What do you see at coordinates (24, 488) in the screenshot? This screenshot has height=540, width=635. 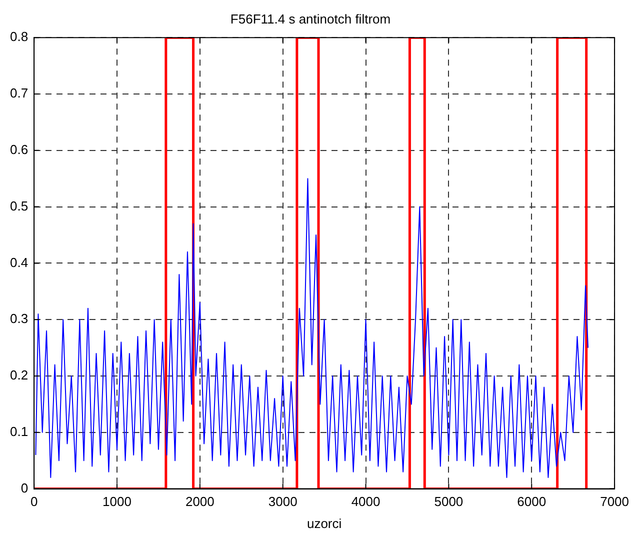 I see `y-tick-label: 0` at bounding box center [24, 488].